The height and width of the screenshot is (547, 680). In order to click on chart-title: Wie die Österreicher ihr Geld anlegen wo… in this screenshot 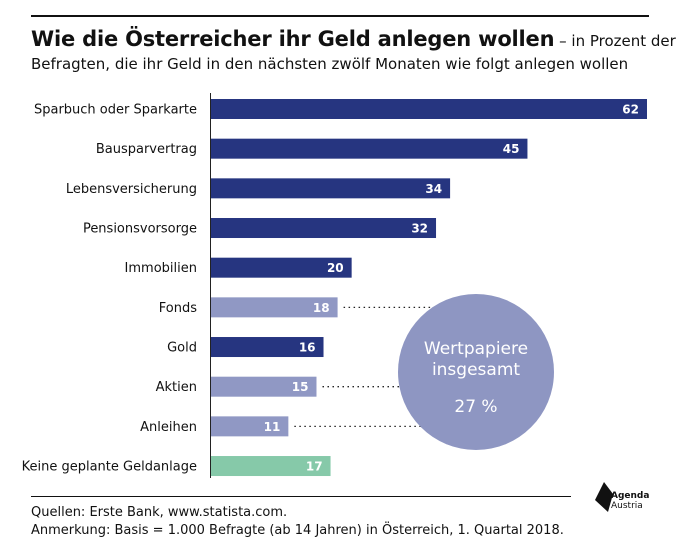, I will do `click(353, 39)`.